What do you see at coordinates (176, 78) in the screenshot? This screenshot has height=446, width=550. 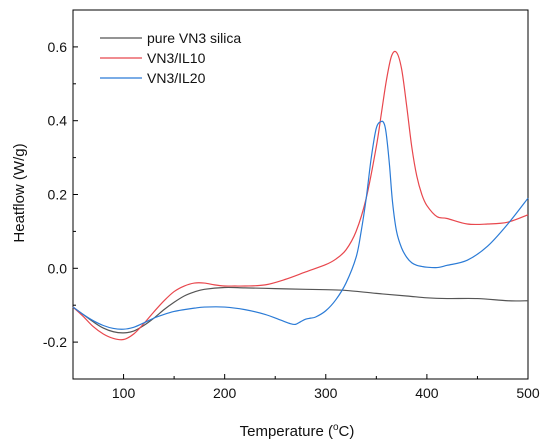 I see `legend-label-vn3-il20: VN3/IL20` at bounding box center [176, 78].